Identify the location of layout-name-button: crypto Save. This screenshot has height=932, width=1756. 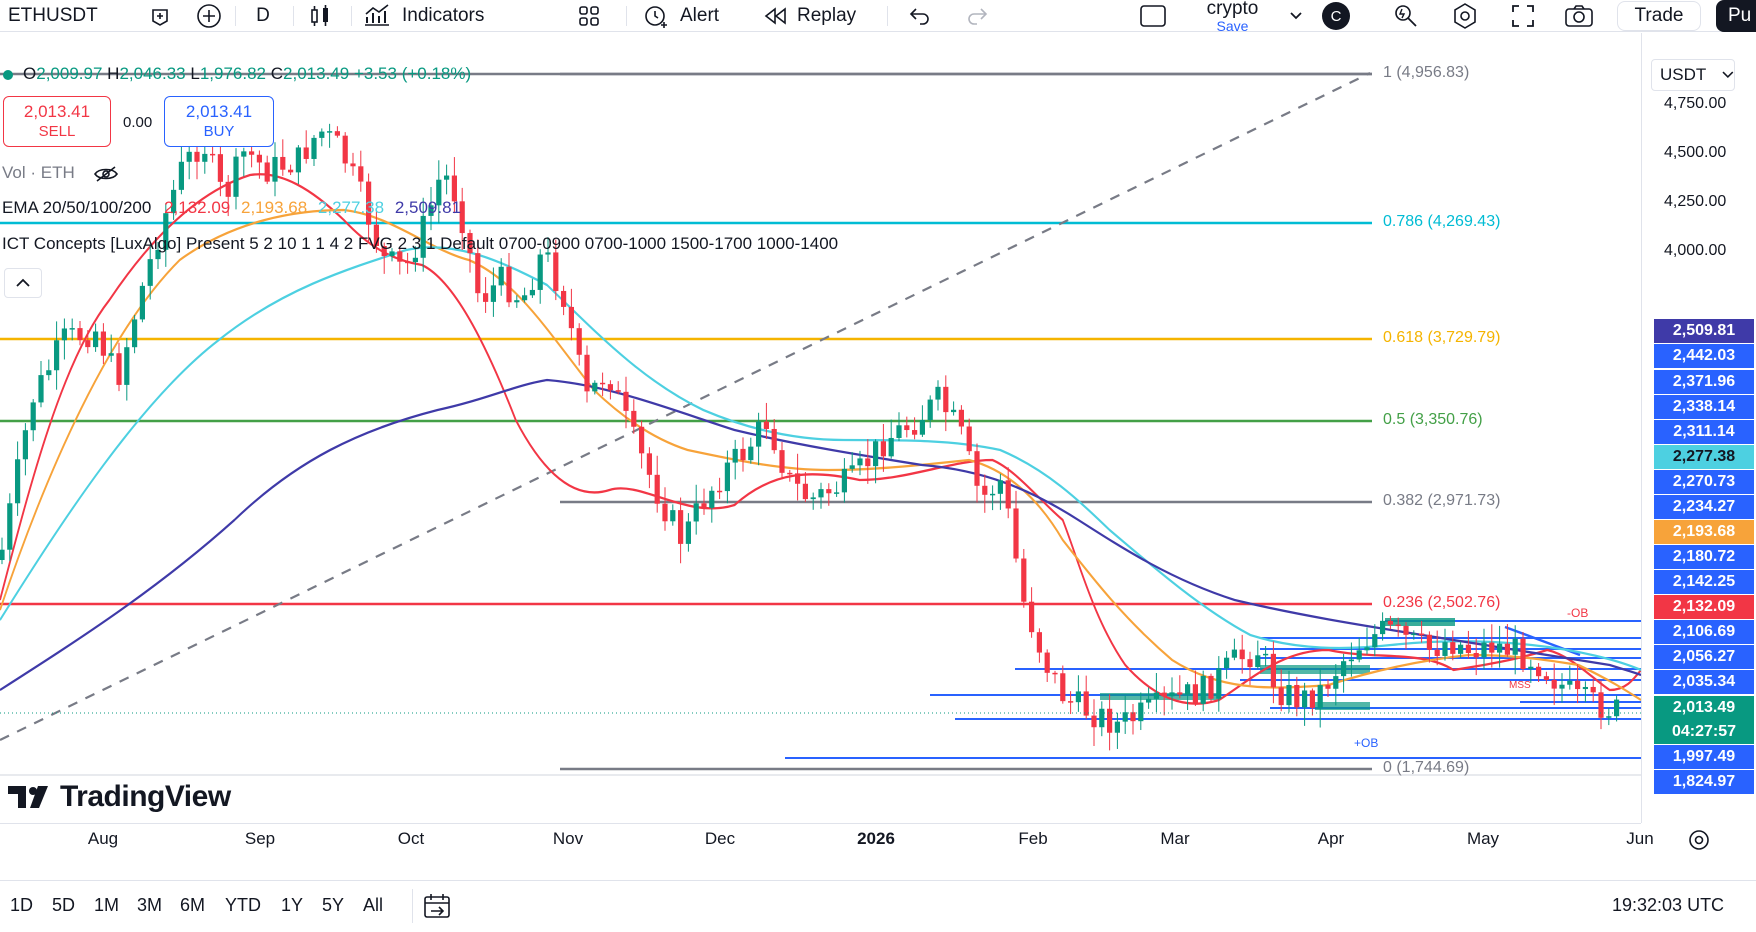
(1232, 16).